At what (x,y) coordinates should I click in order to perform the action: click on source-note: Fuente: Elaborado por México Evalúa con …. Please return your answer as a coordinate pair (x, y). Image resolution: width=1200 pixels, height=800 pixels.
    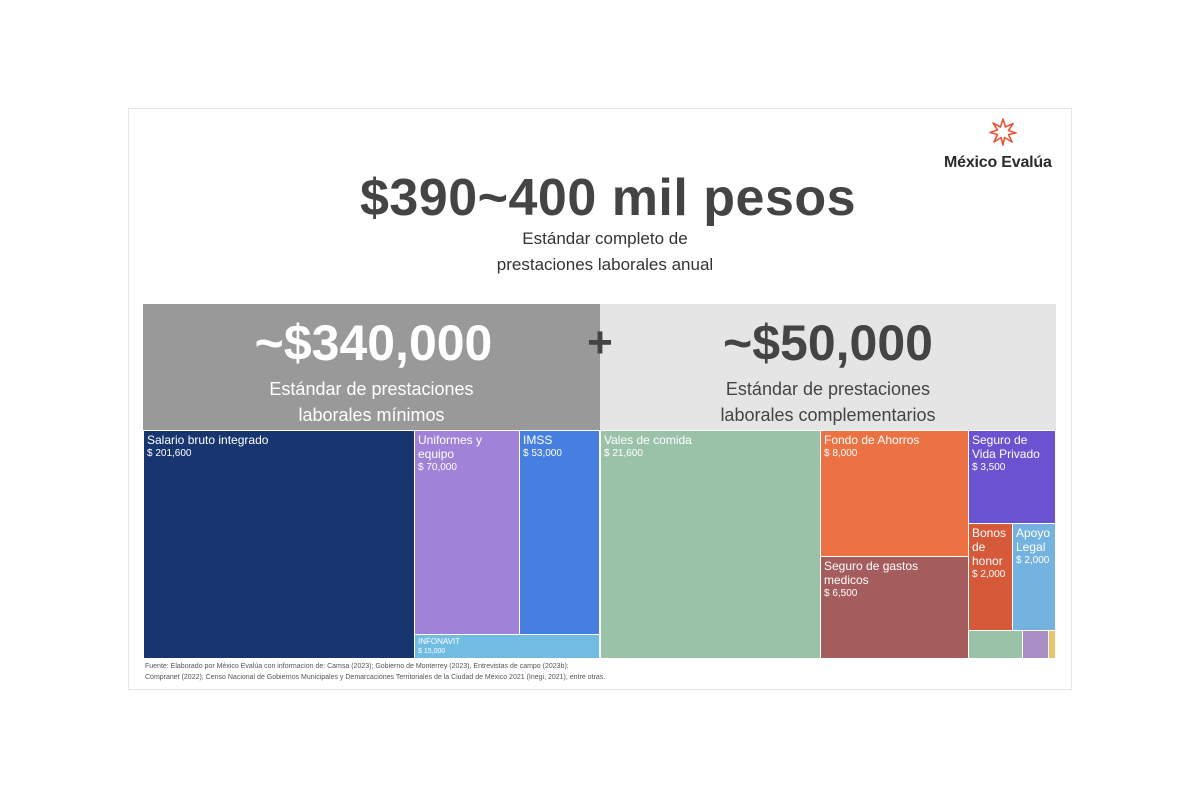
    Looking at the image, I should click on (595, 672).